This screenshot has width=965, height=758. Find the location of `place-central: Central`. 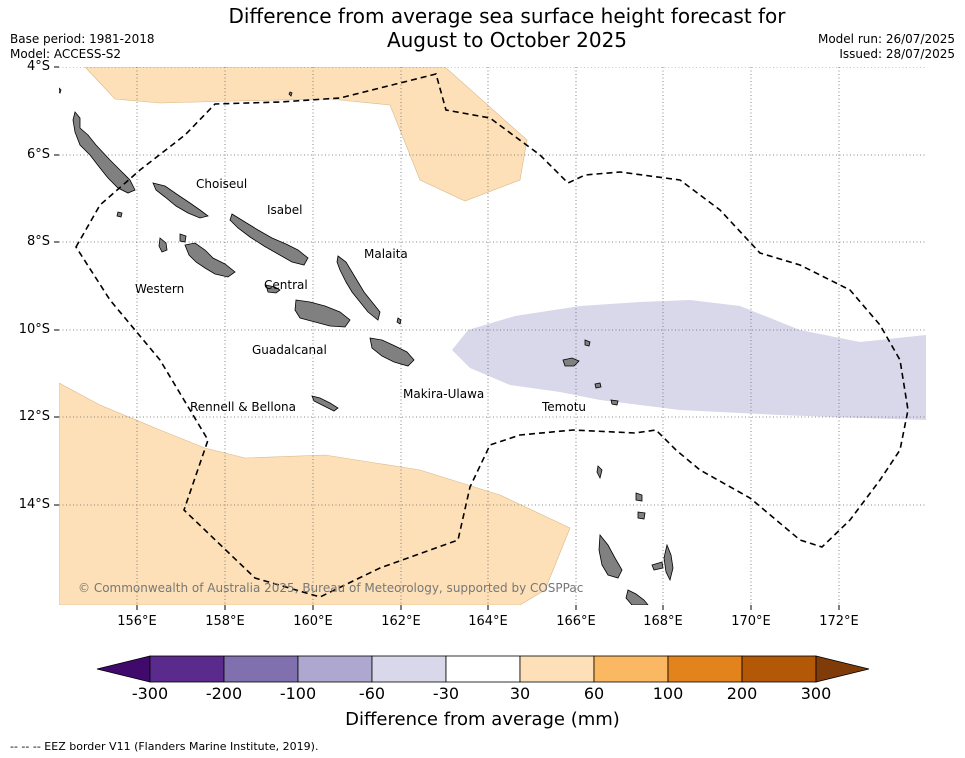

place-central: Central is located at coordinates (286, 285).